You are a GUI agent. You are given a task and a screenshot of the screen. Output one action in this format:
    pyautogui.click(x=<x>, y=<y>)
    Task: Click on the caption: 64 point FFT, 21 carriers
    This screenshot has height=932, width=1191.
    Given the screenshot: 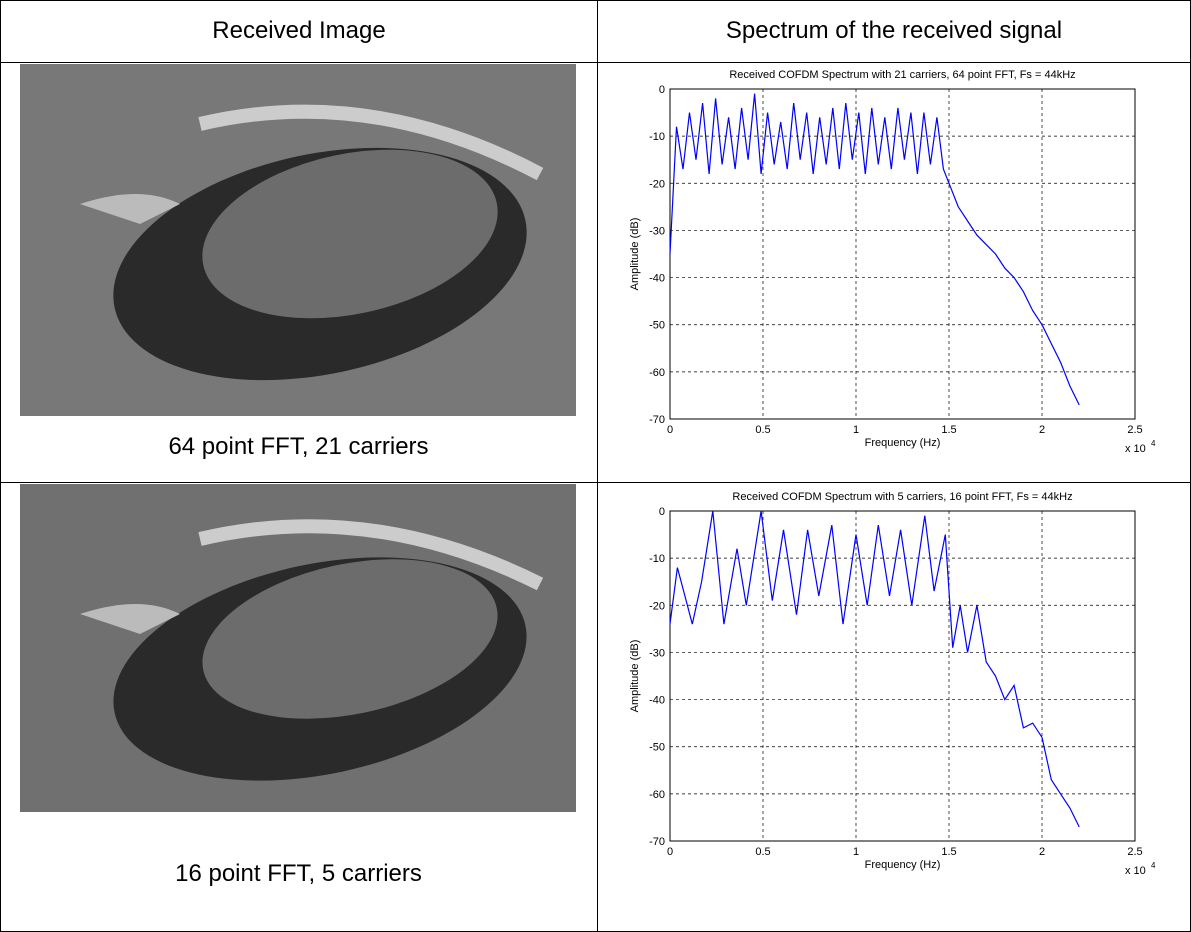 What is the action you would take?
    pyautogui.click(x=298, y=446)
    